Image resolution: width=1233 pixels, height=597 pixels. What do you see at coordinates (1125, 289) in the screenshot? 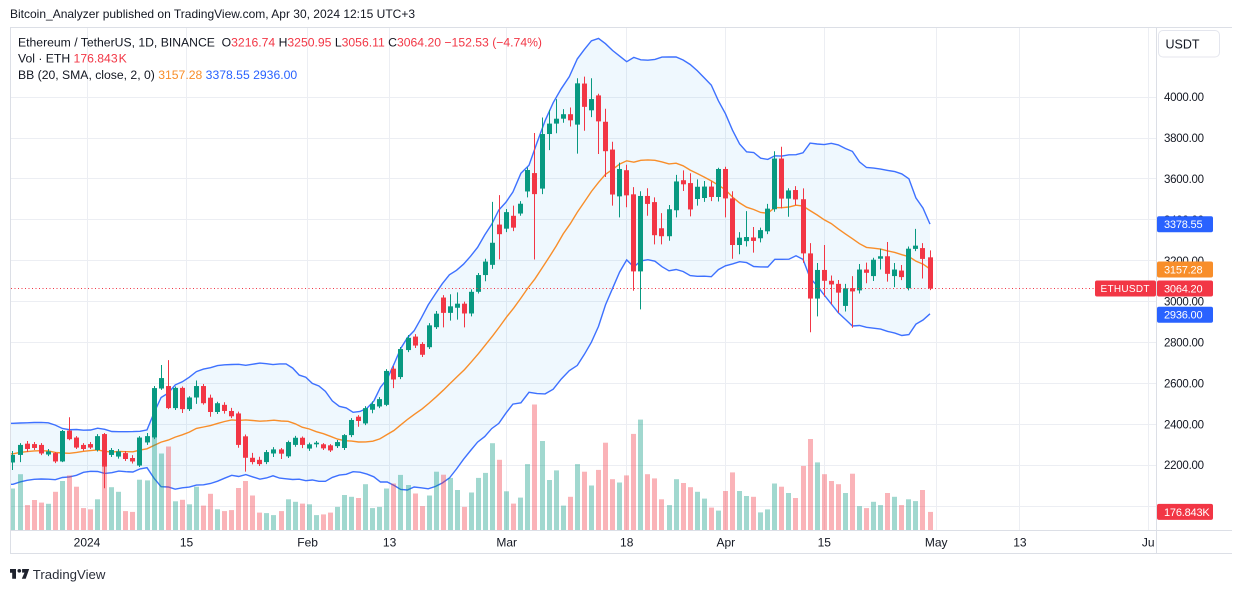
I see `svg-text: ETHUSDT` at bounding box center [1125, 289].